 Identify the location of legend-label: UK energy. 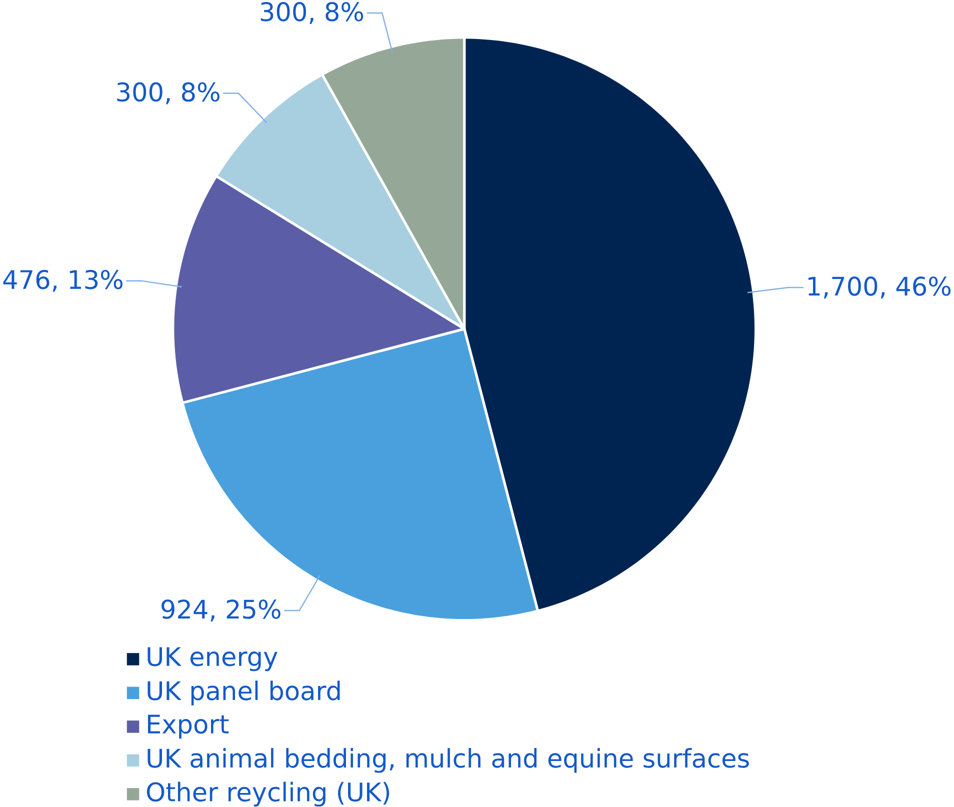
(213, 659).